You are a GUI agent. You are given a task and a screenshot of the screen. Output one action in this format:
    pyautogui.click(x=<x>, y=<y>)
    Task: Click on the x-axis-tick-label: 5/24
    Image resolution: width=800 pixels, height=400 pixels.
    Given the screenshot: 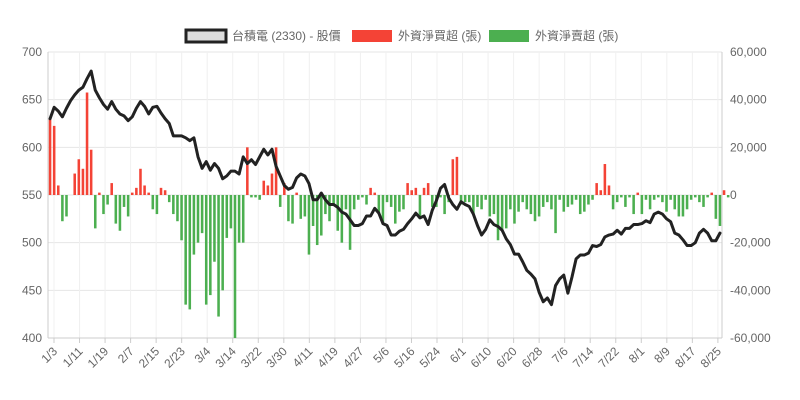 What is the action you would take?
    pyautogui.click(x=430, y=357)
    